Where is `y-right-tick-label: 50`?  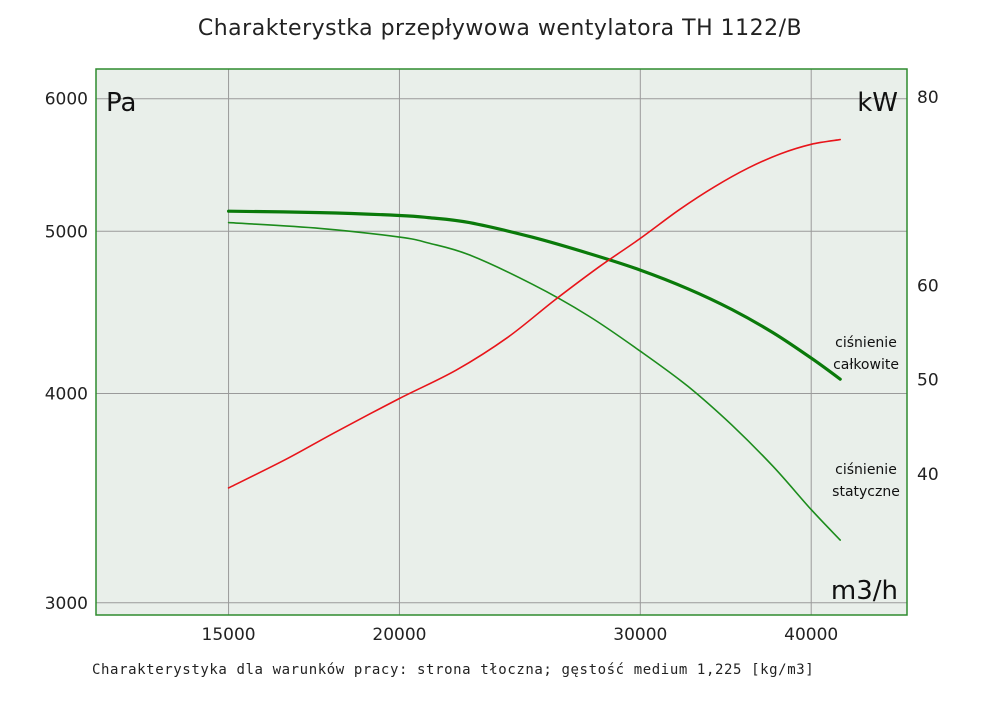
y-right-tick-label: 50 is located at coordinates (928, 381).